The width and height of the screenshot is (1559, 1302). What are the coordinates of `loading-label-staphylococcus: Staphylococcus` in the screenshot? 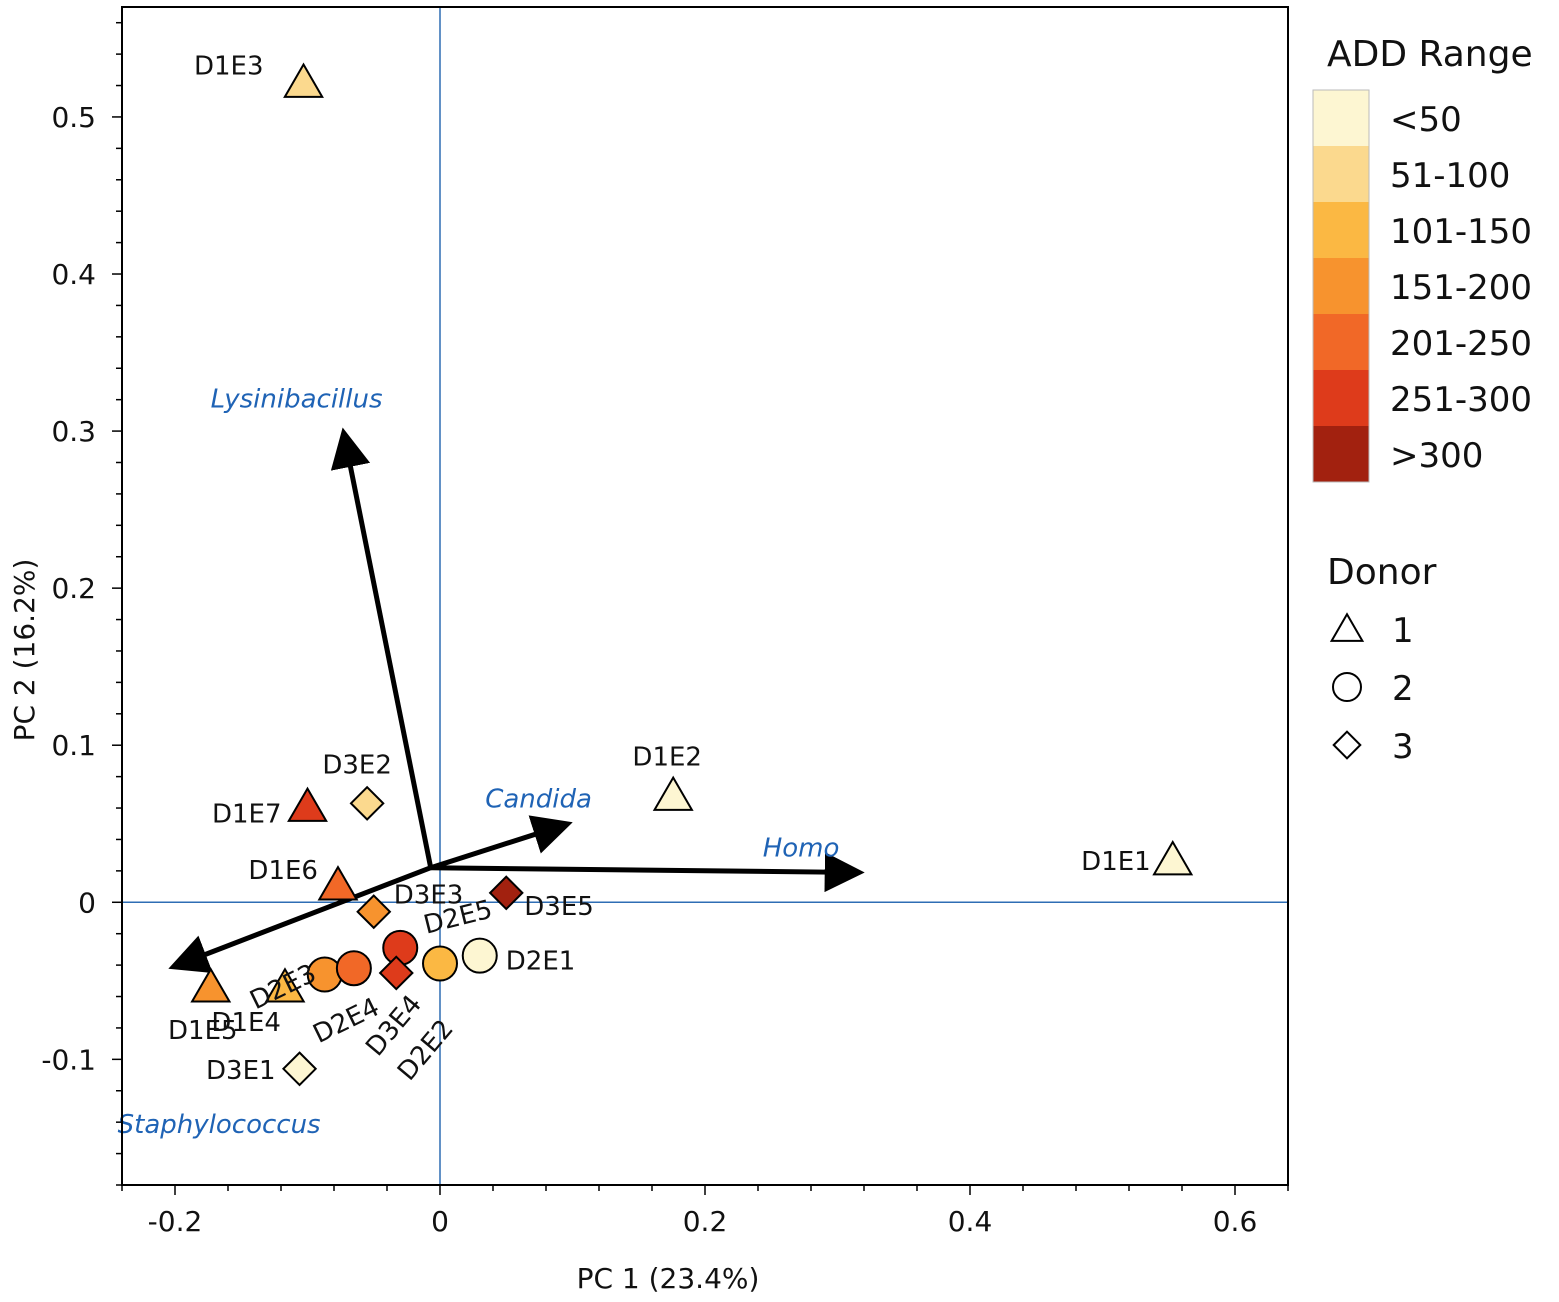 It's located at (219, 1125).